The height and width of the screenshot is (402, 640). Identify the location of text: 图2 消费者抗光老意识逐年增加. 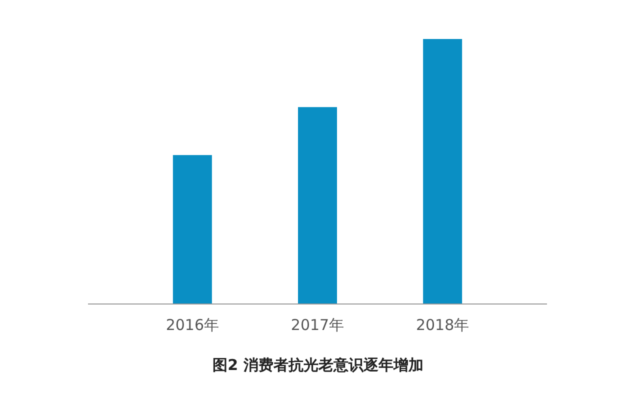
(318, 365).